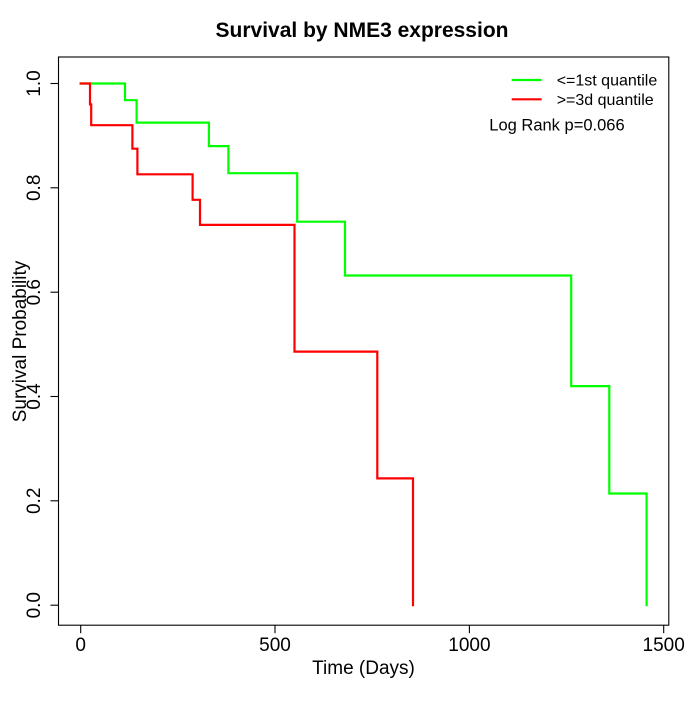 The height and width of the screenshot is (705, 700). What do you see at coordinates (34, 83) in the screenshot?
I see `y-tick-label: 1.0` at bounding box center [34, 83].